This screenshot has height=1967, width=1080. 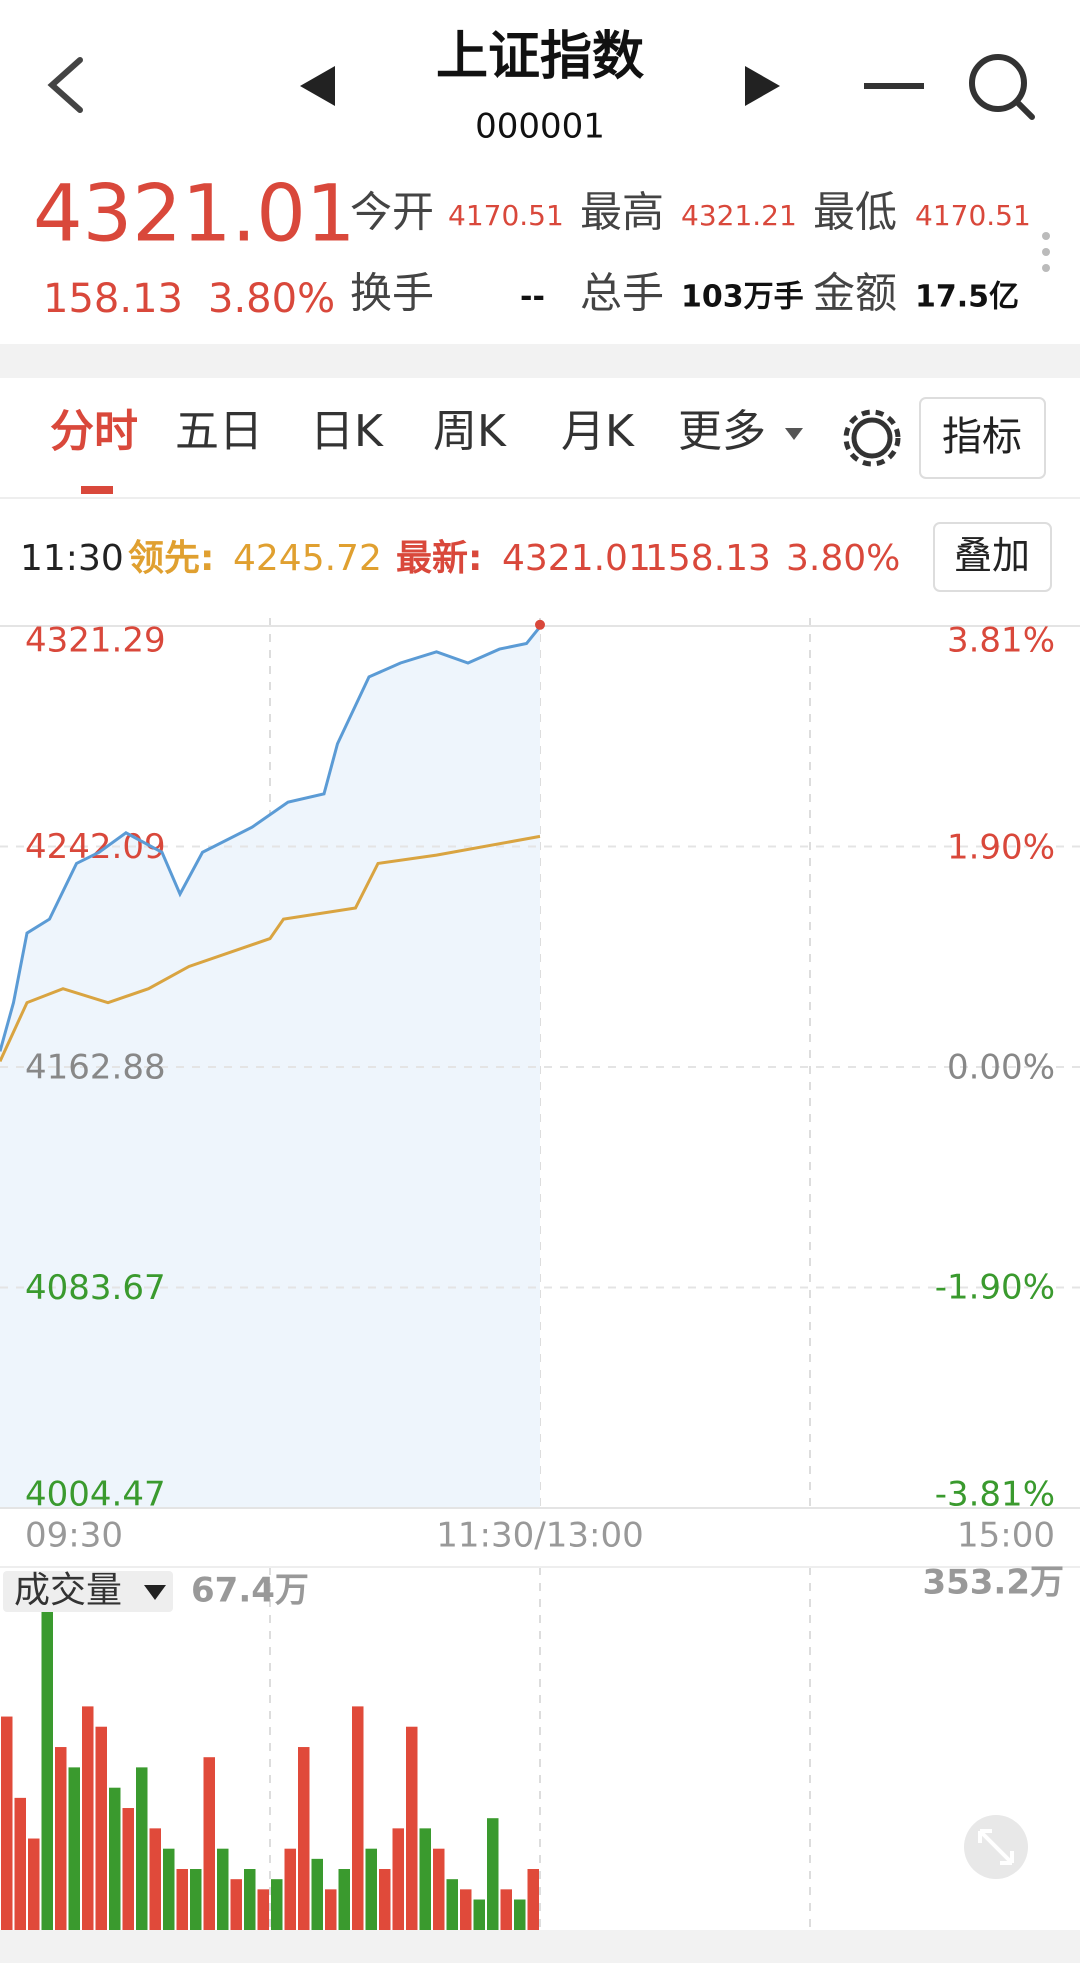 What do you see at coordinates (1002, 87) in the screenshot?
I see `search-button` at bounding box center [1002, 87].